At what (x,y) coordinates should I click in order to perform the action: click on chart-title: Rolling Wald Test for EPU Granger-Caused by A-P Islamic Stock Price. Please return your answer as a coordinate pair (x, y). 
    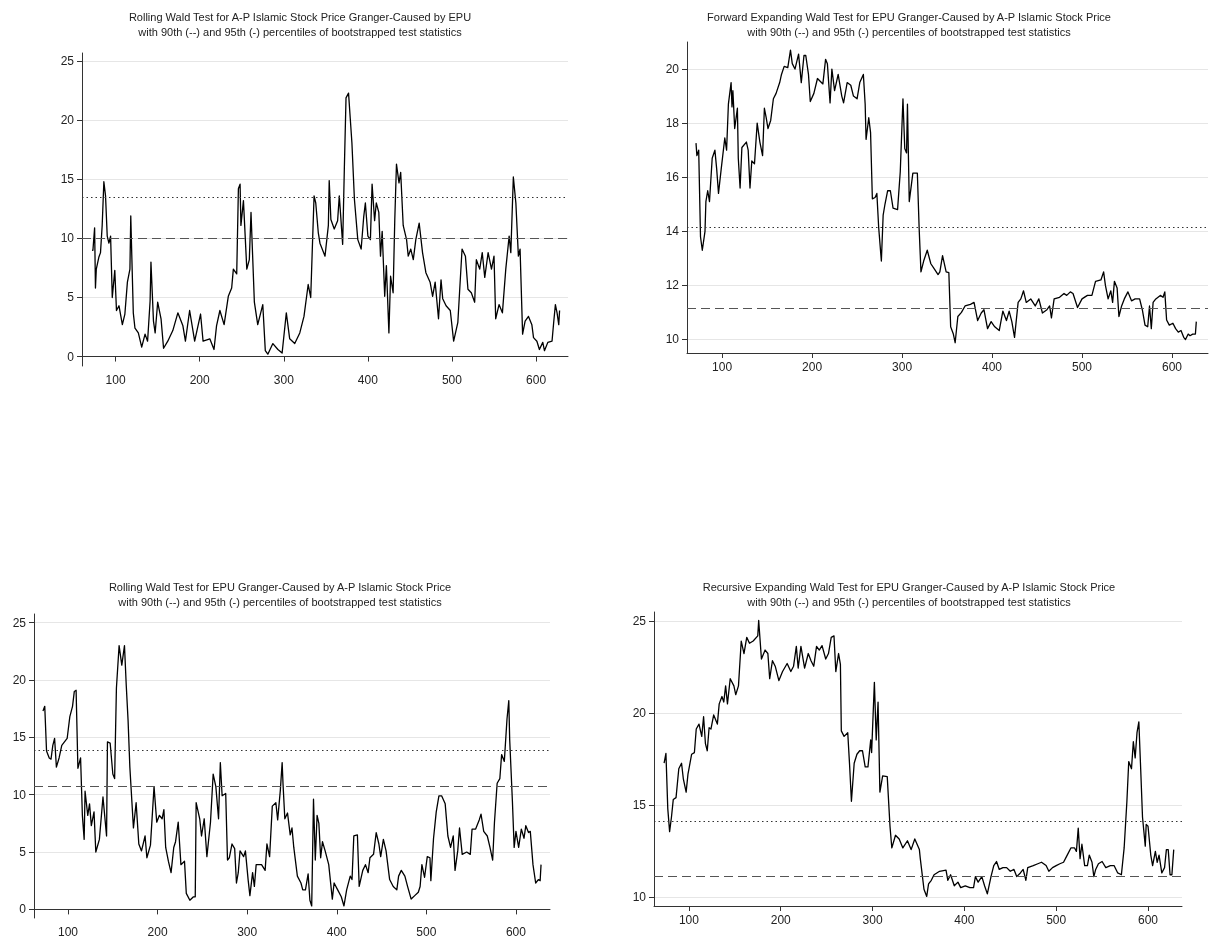
    Looking at the image, I should click on (280, 586).